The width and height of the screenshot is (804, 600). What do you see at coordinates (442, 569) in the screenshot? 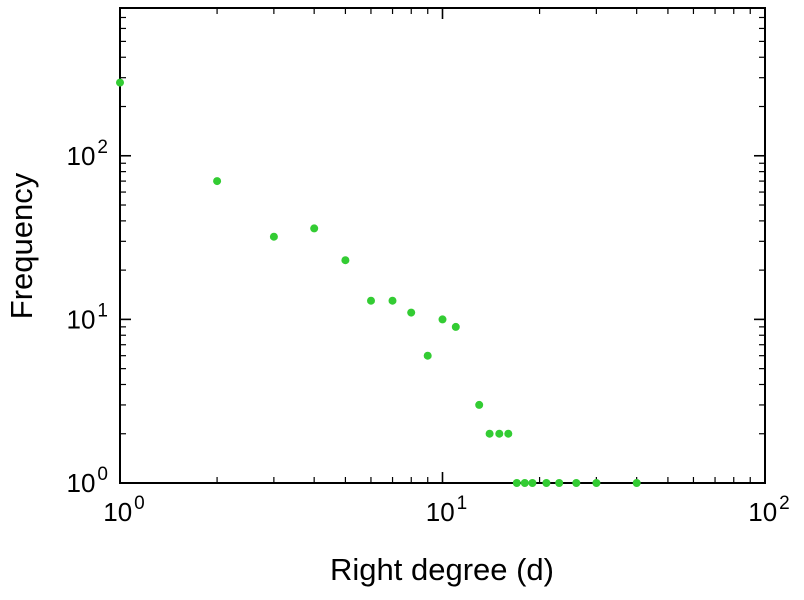
I see `x-axis-label: Right degree (d)` at bounding box center [442, 569].